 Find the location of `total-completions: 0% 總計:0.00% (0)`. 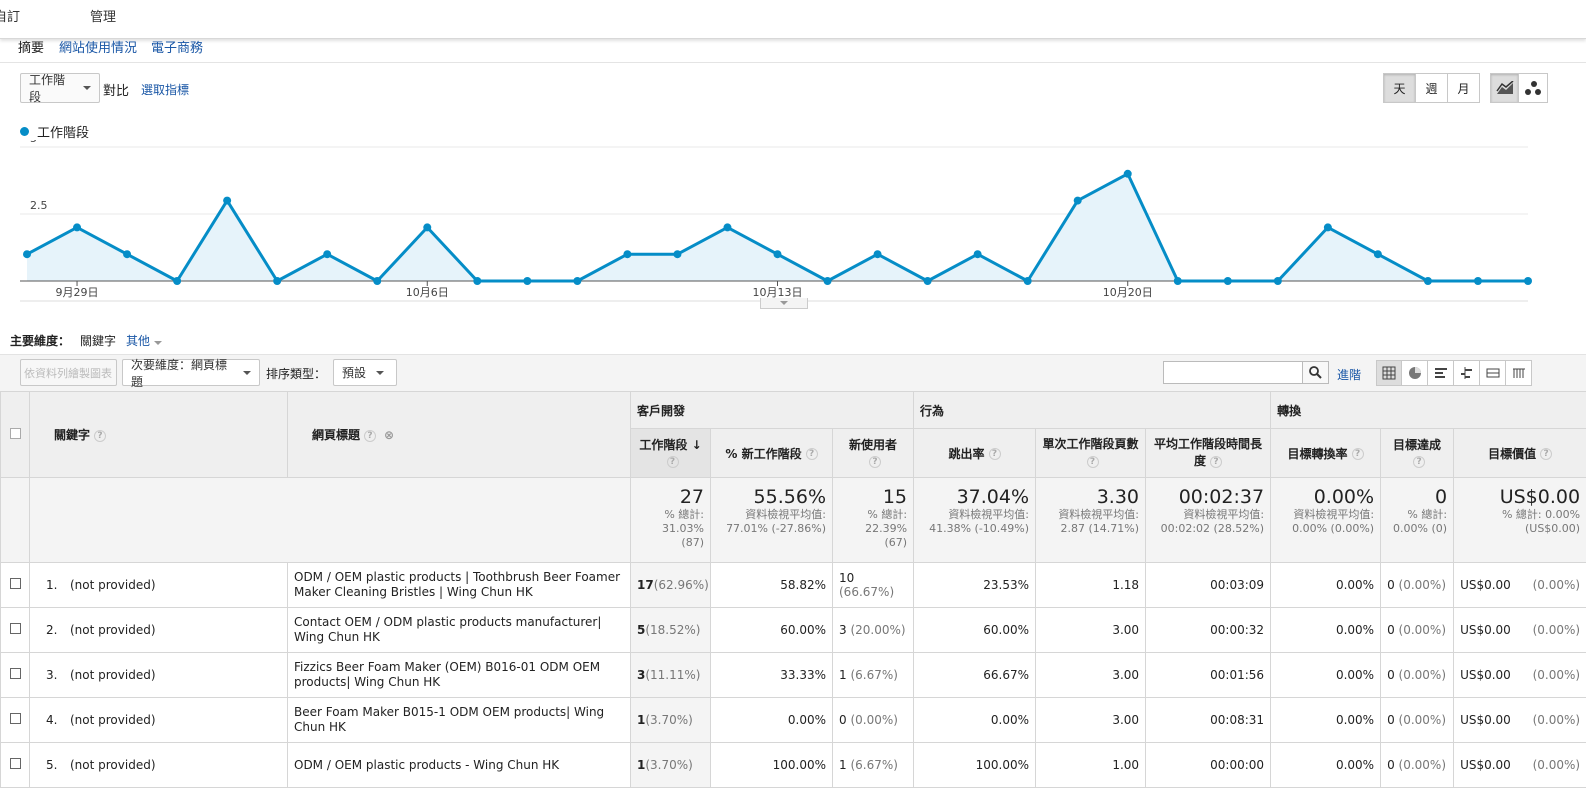

total-completions: 0% 總計:0.00% (0) is located at coordinates (1417, 520).